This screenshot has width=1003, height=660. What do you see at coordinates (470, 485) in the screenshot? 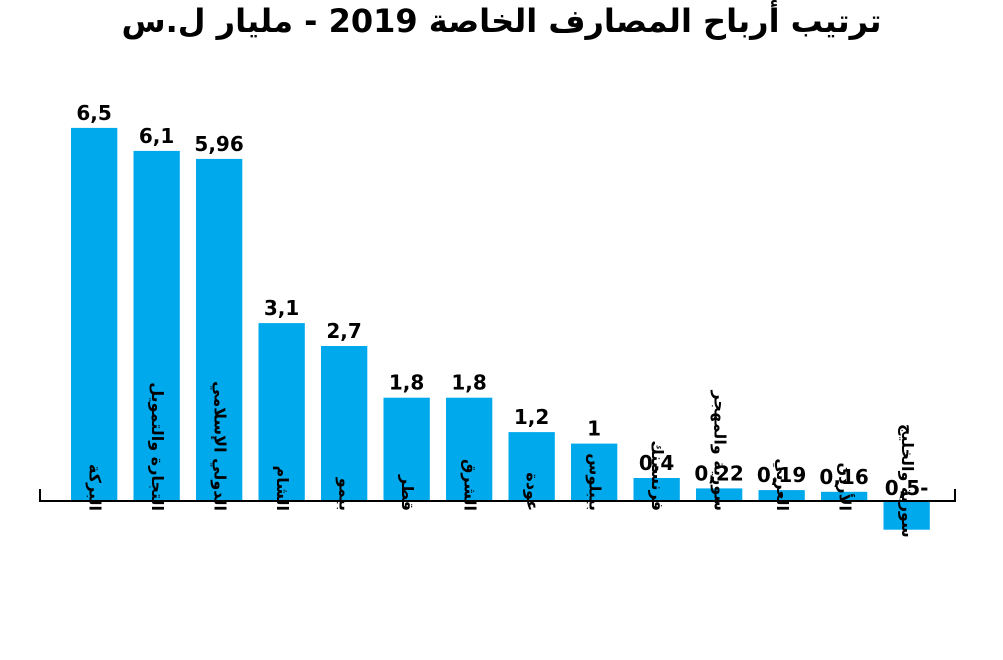
I see `category-label: الشرق` at bounding box center [470, 485].